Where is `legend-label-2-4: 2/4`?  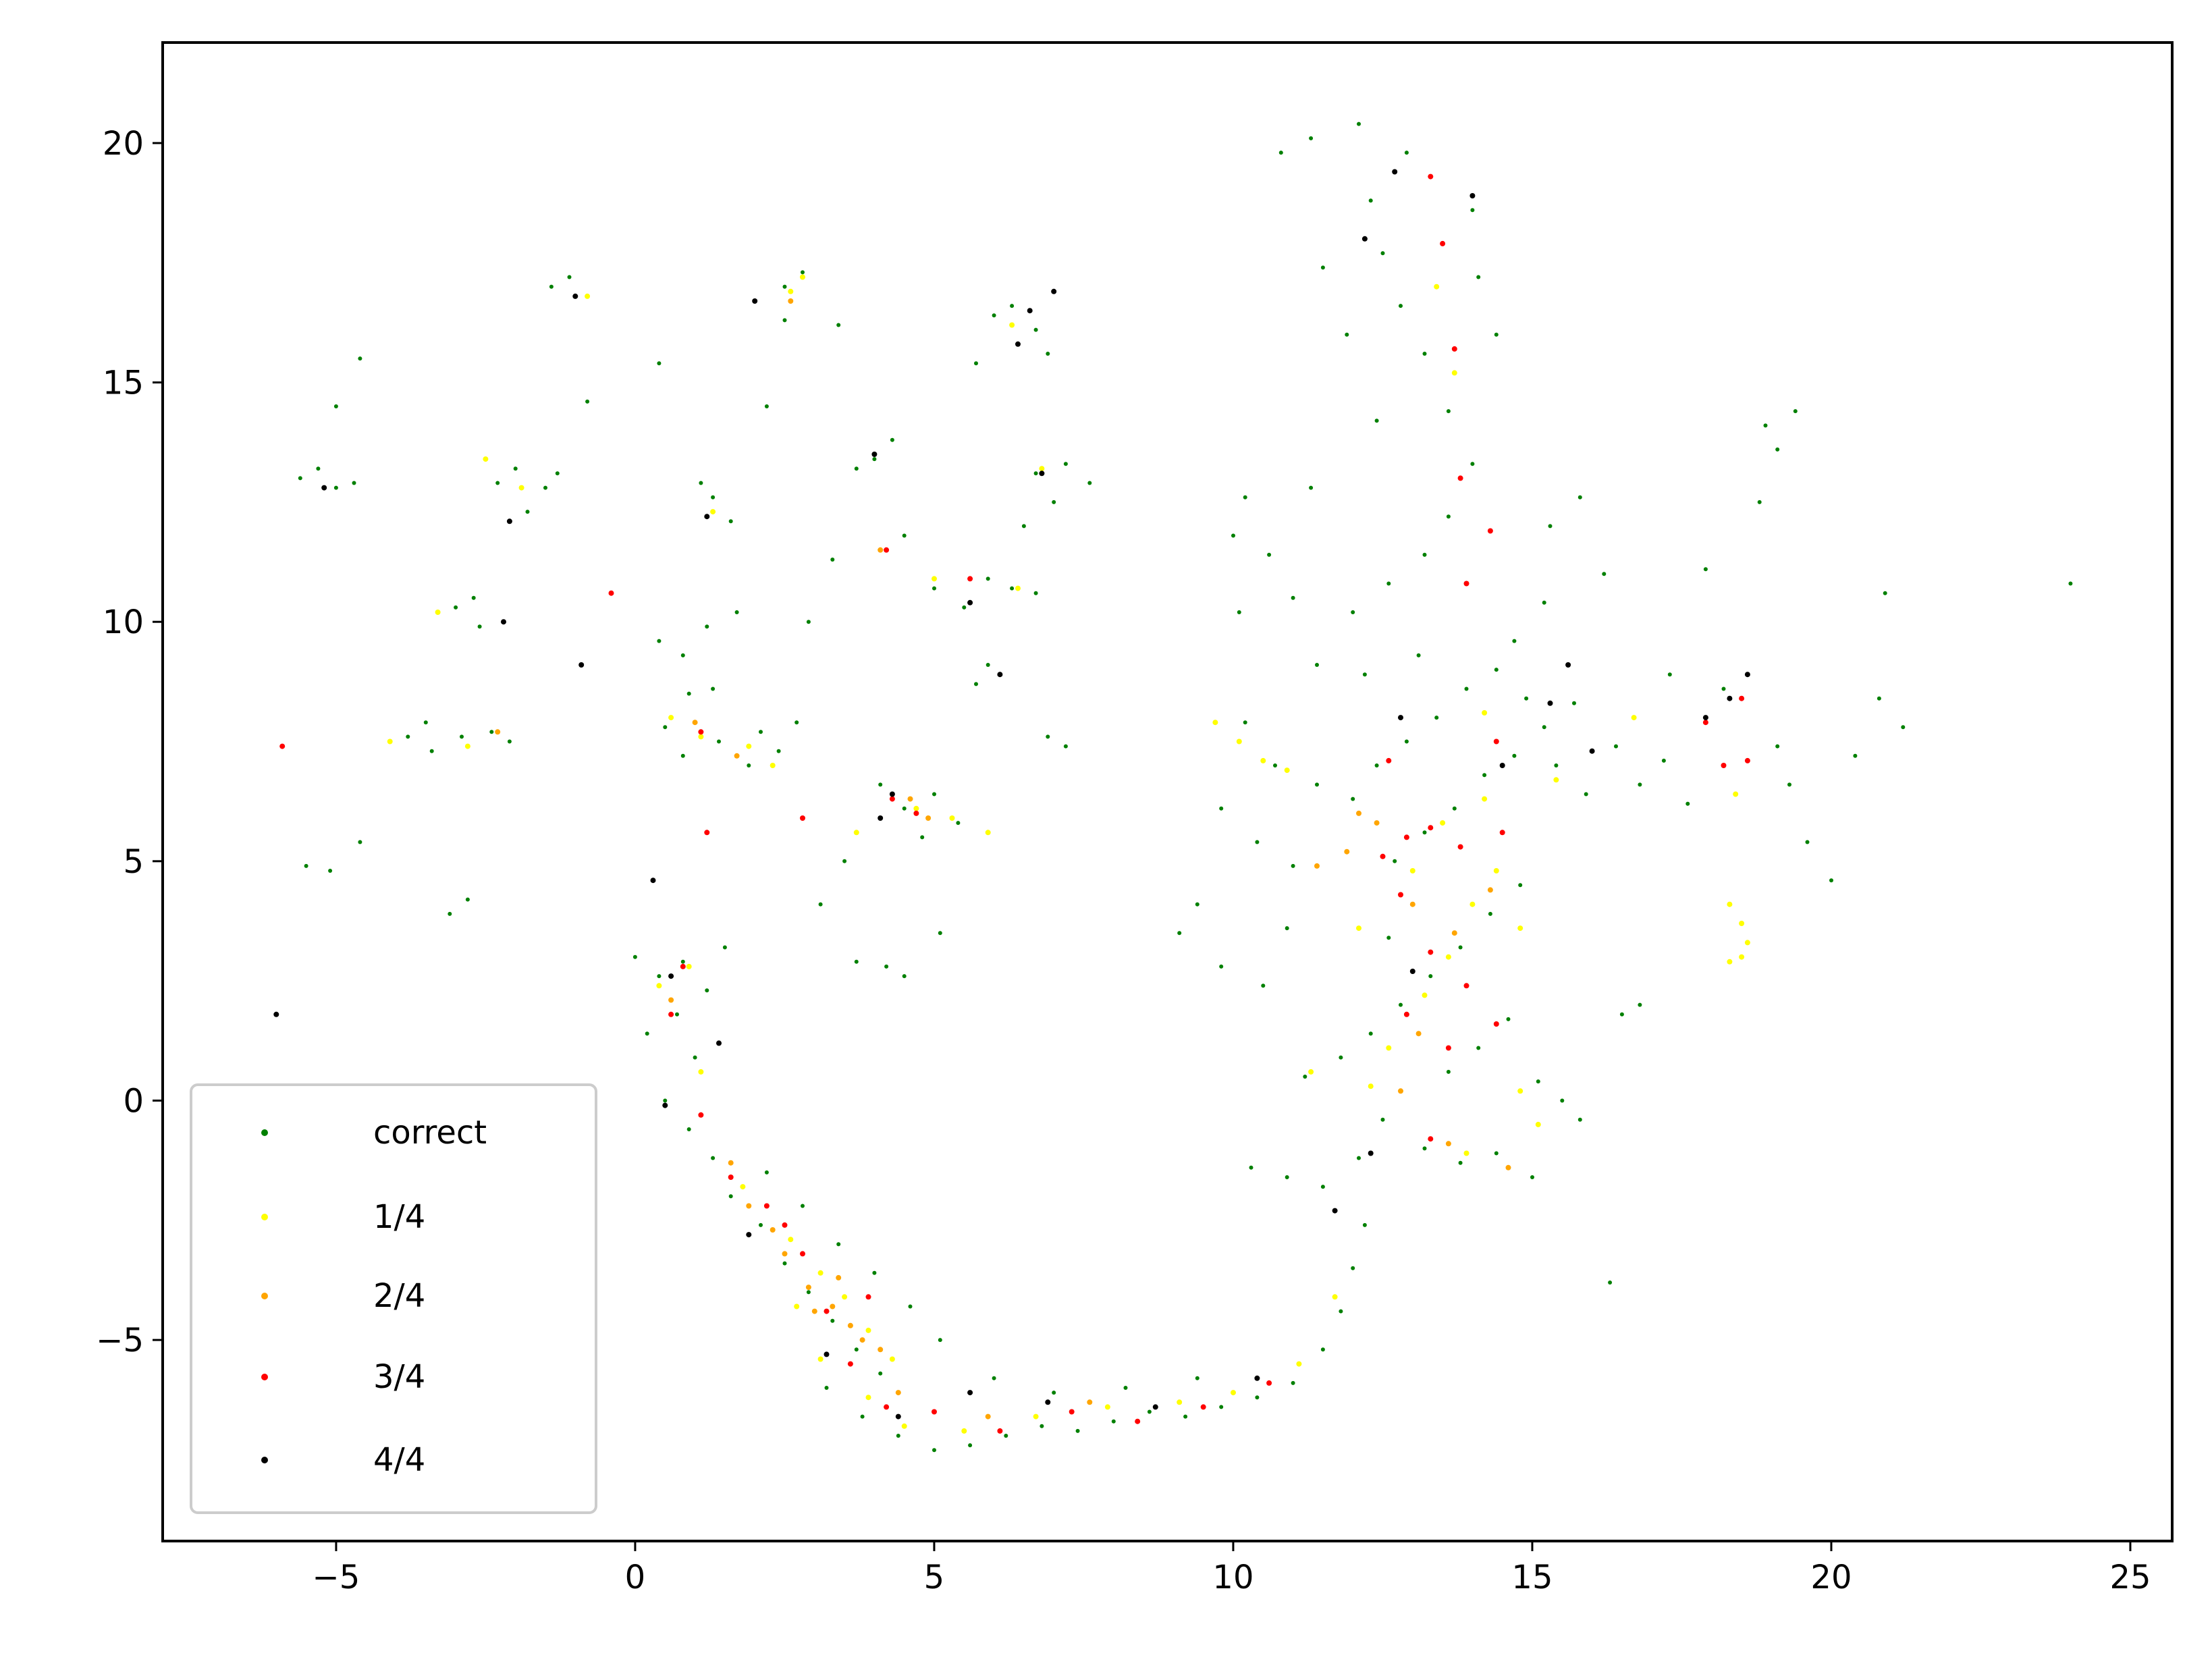
legend-label-2-4: 2/4 is located at coordinates (399, 1296).